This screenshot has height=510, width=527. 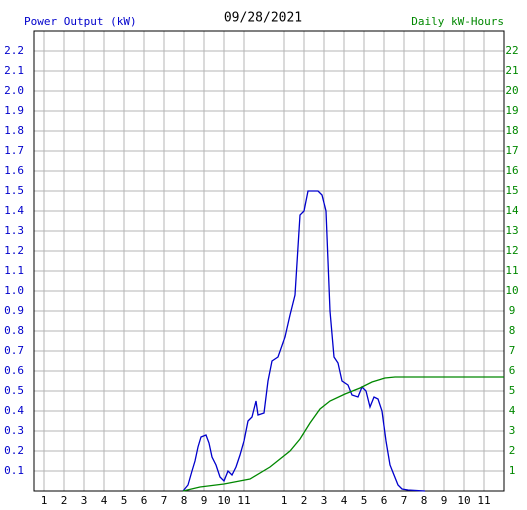 What do you see at coordinates (14, 410) in the screenshot?
I see `y-tick-label: 0.4` at bounding box center [14, 410].